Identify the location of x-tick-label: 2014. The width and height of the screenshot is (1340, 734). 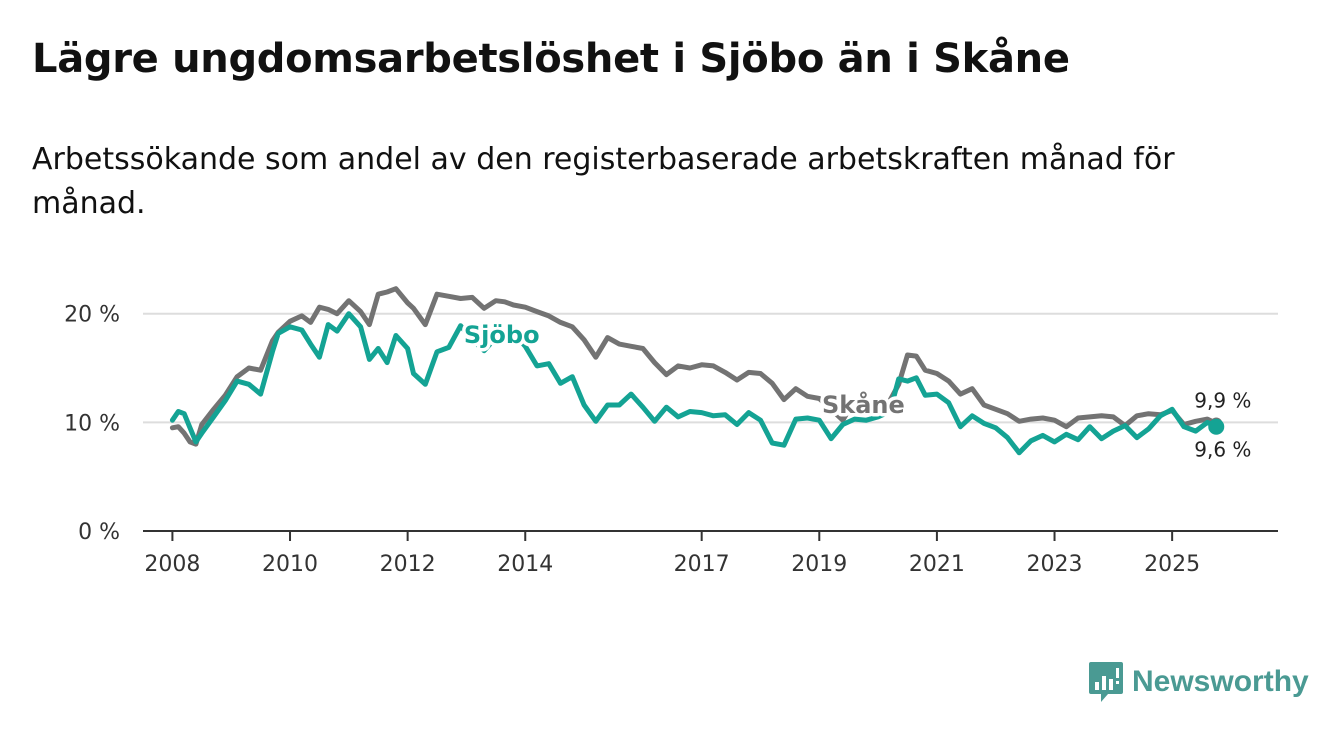
(525, 564).